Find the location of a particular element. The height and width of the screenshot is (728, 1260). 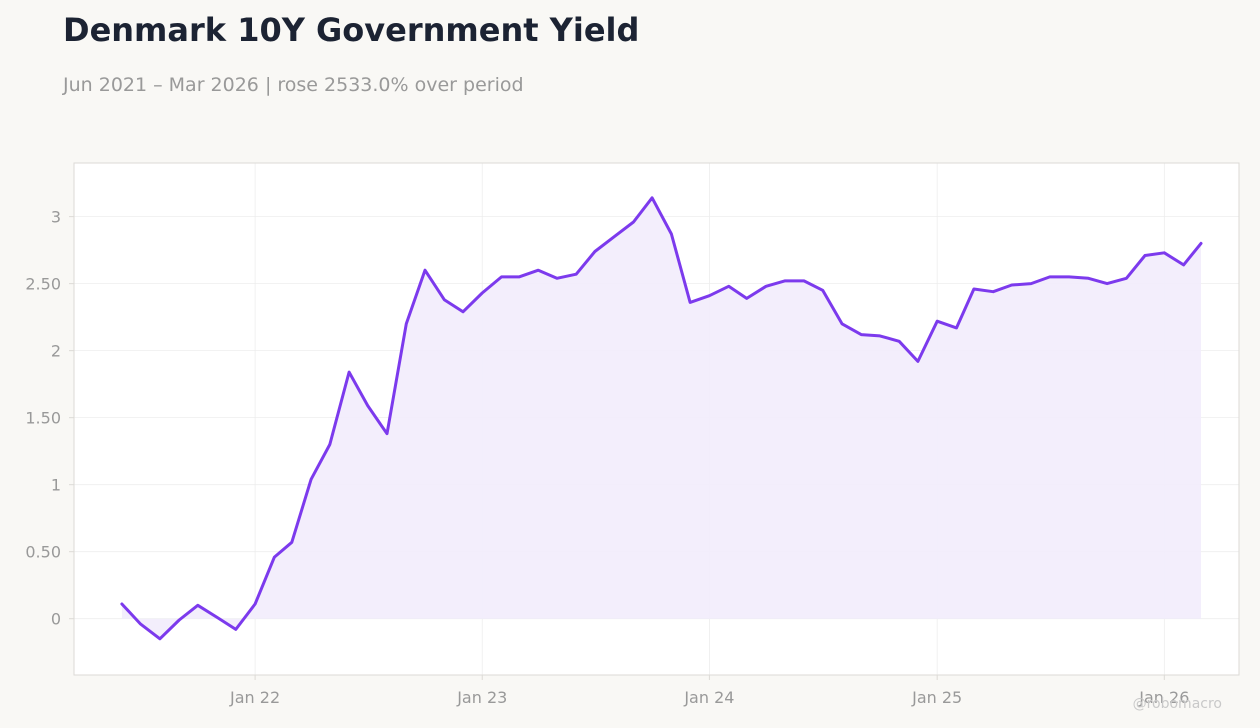

chart-title: Denmark 10Y Government Yield is located at coordinates (351, 30).